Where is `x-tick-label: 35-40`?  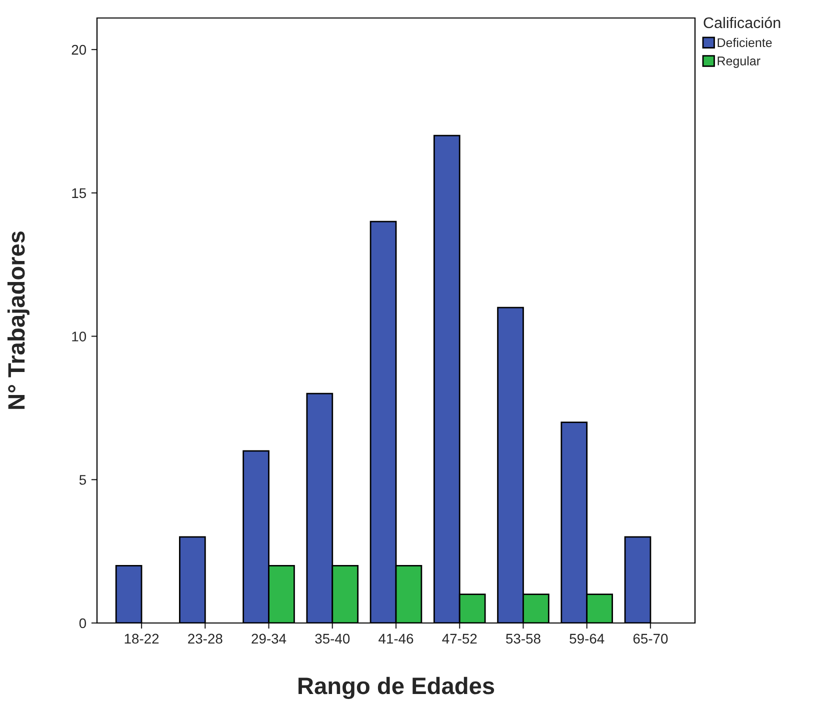 x-tick-label: 35-40 is located at coordinates (332, 639).